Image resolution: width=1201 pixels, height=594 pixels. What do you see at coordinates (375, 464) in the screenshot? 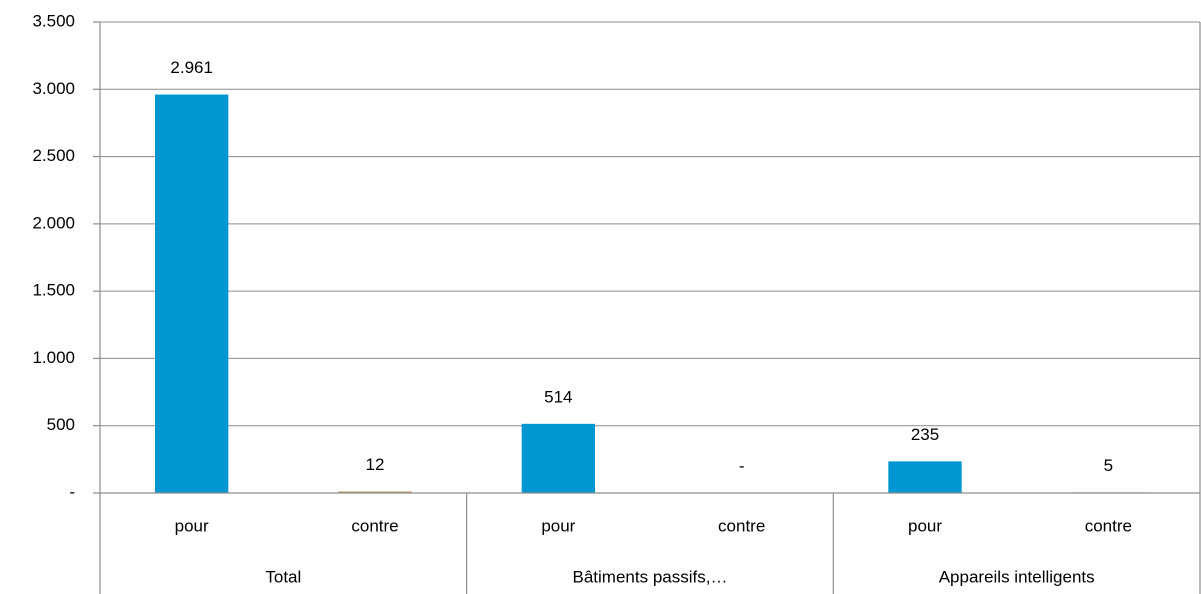
I see `data-label: 12` at bounding box center [375, 464].